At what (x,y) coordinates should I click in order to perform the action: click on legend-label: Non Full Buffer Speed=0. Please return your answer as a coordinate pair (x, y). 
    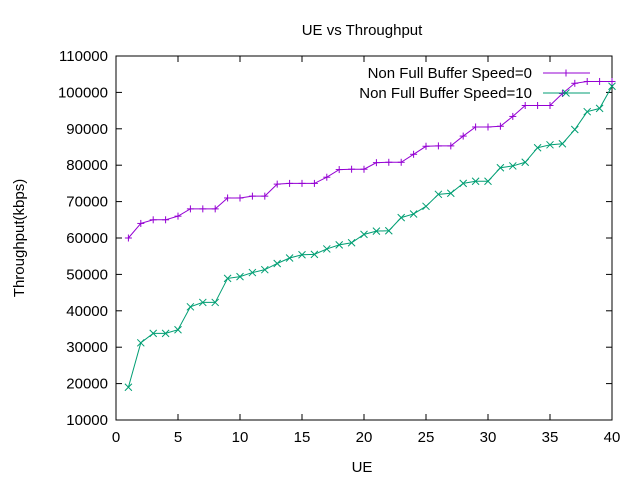
    Looking at the image, I should click on (450, 73).